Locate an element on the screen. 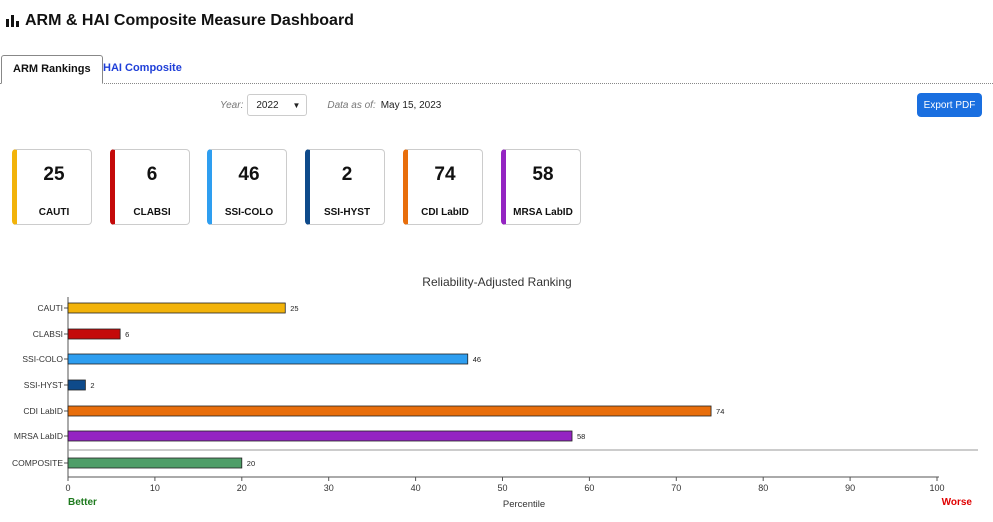  year-label: Year: is located at coordinates (232, 105).